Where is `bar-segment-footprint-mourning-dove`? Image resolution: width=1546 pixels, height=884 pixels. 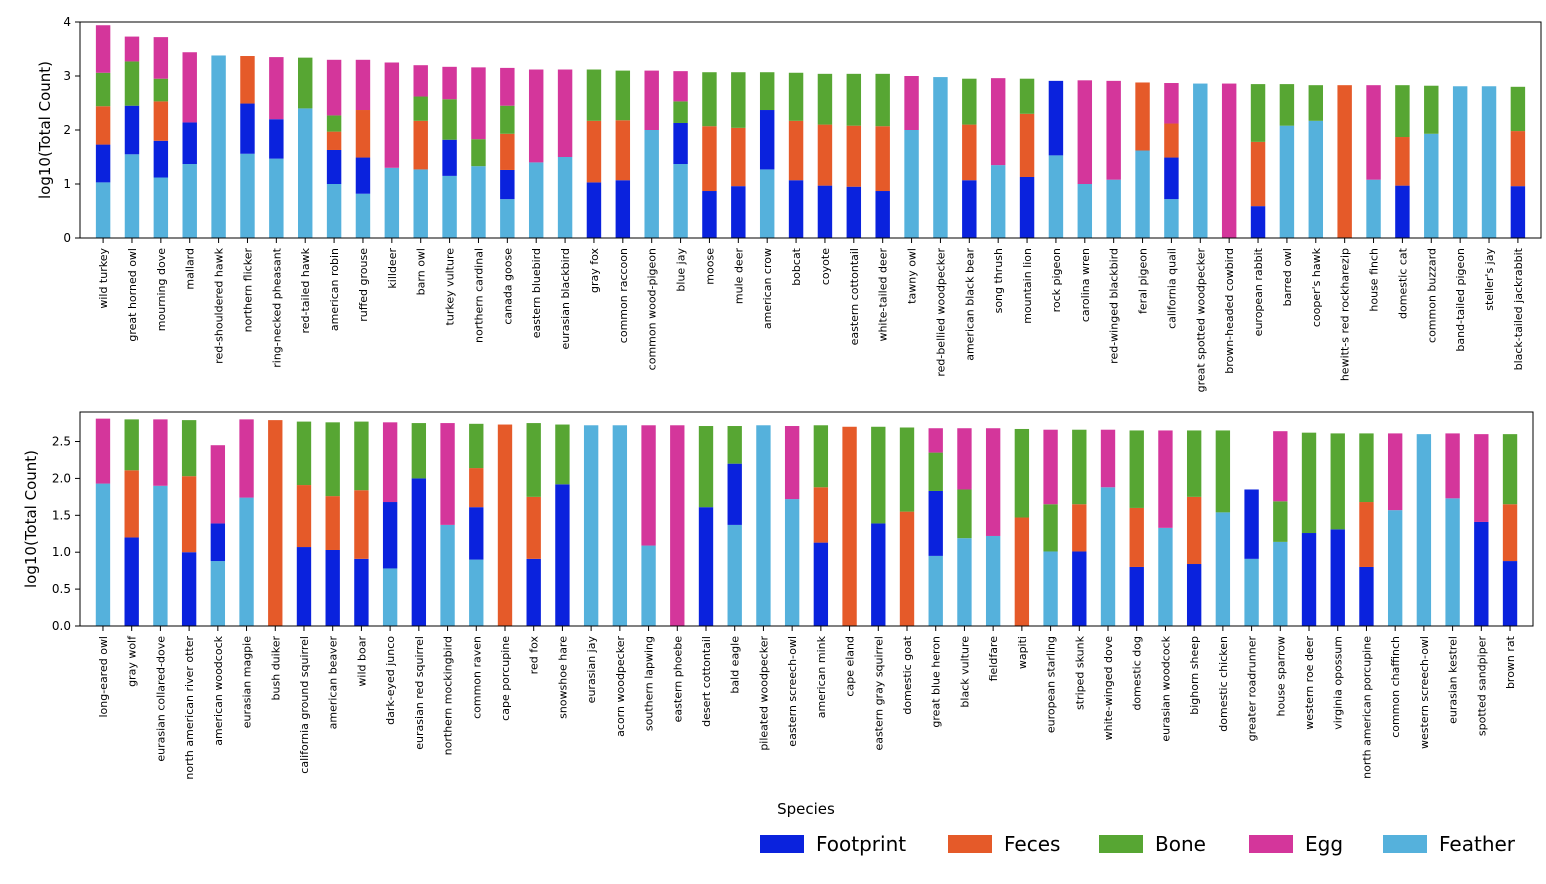
bar-segment-footprint-mourning-dove is located at coordinates (161, 159).